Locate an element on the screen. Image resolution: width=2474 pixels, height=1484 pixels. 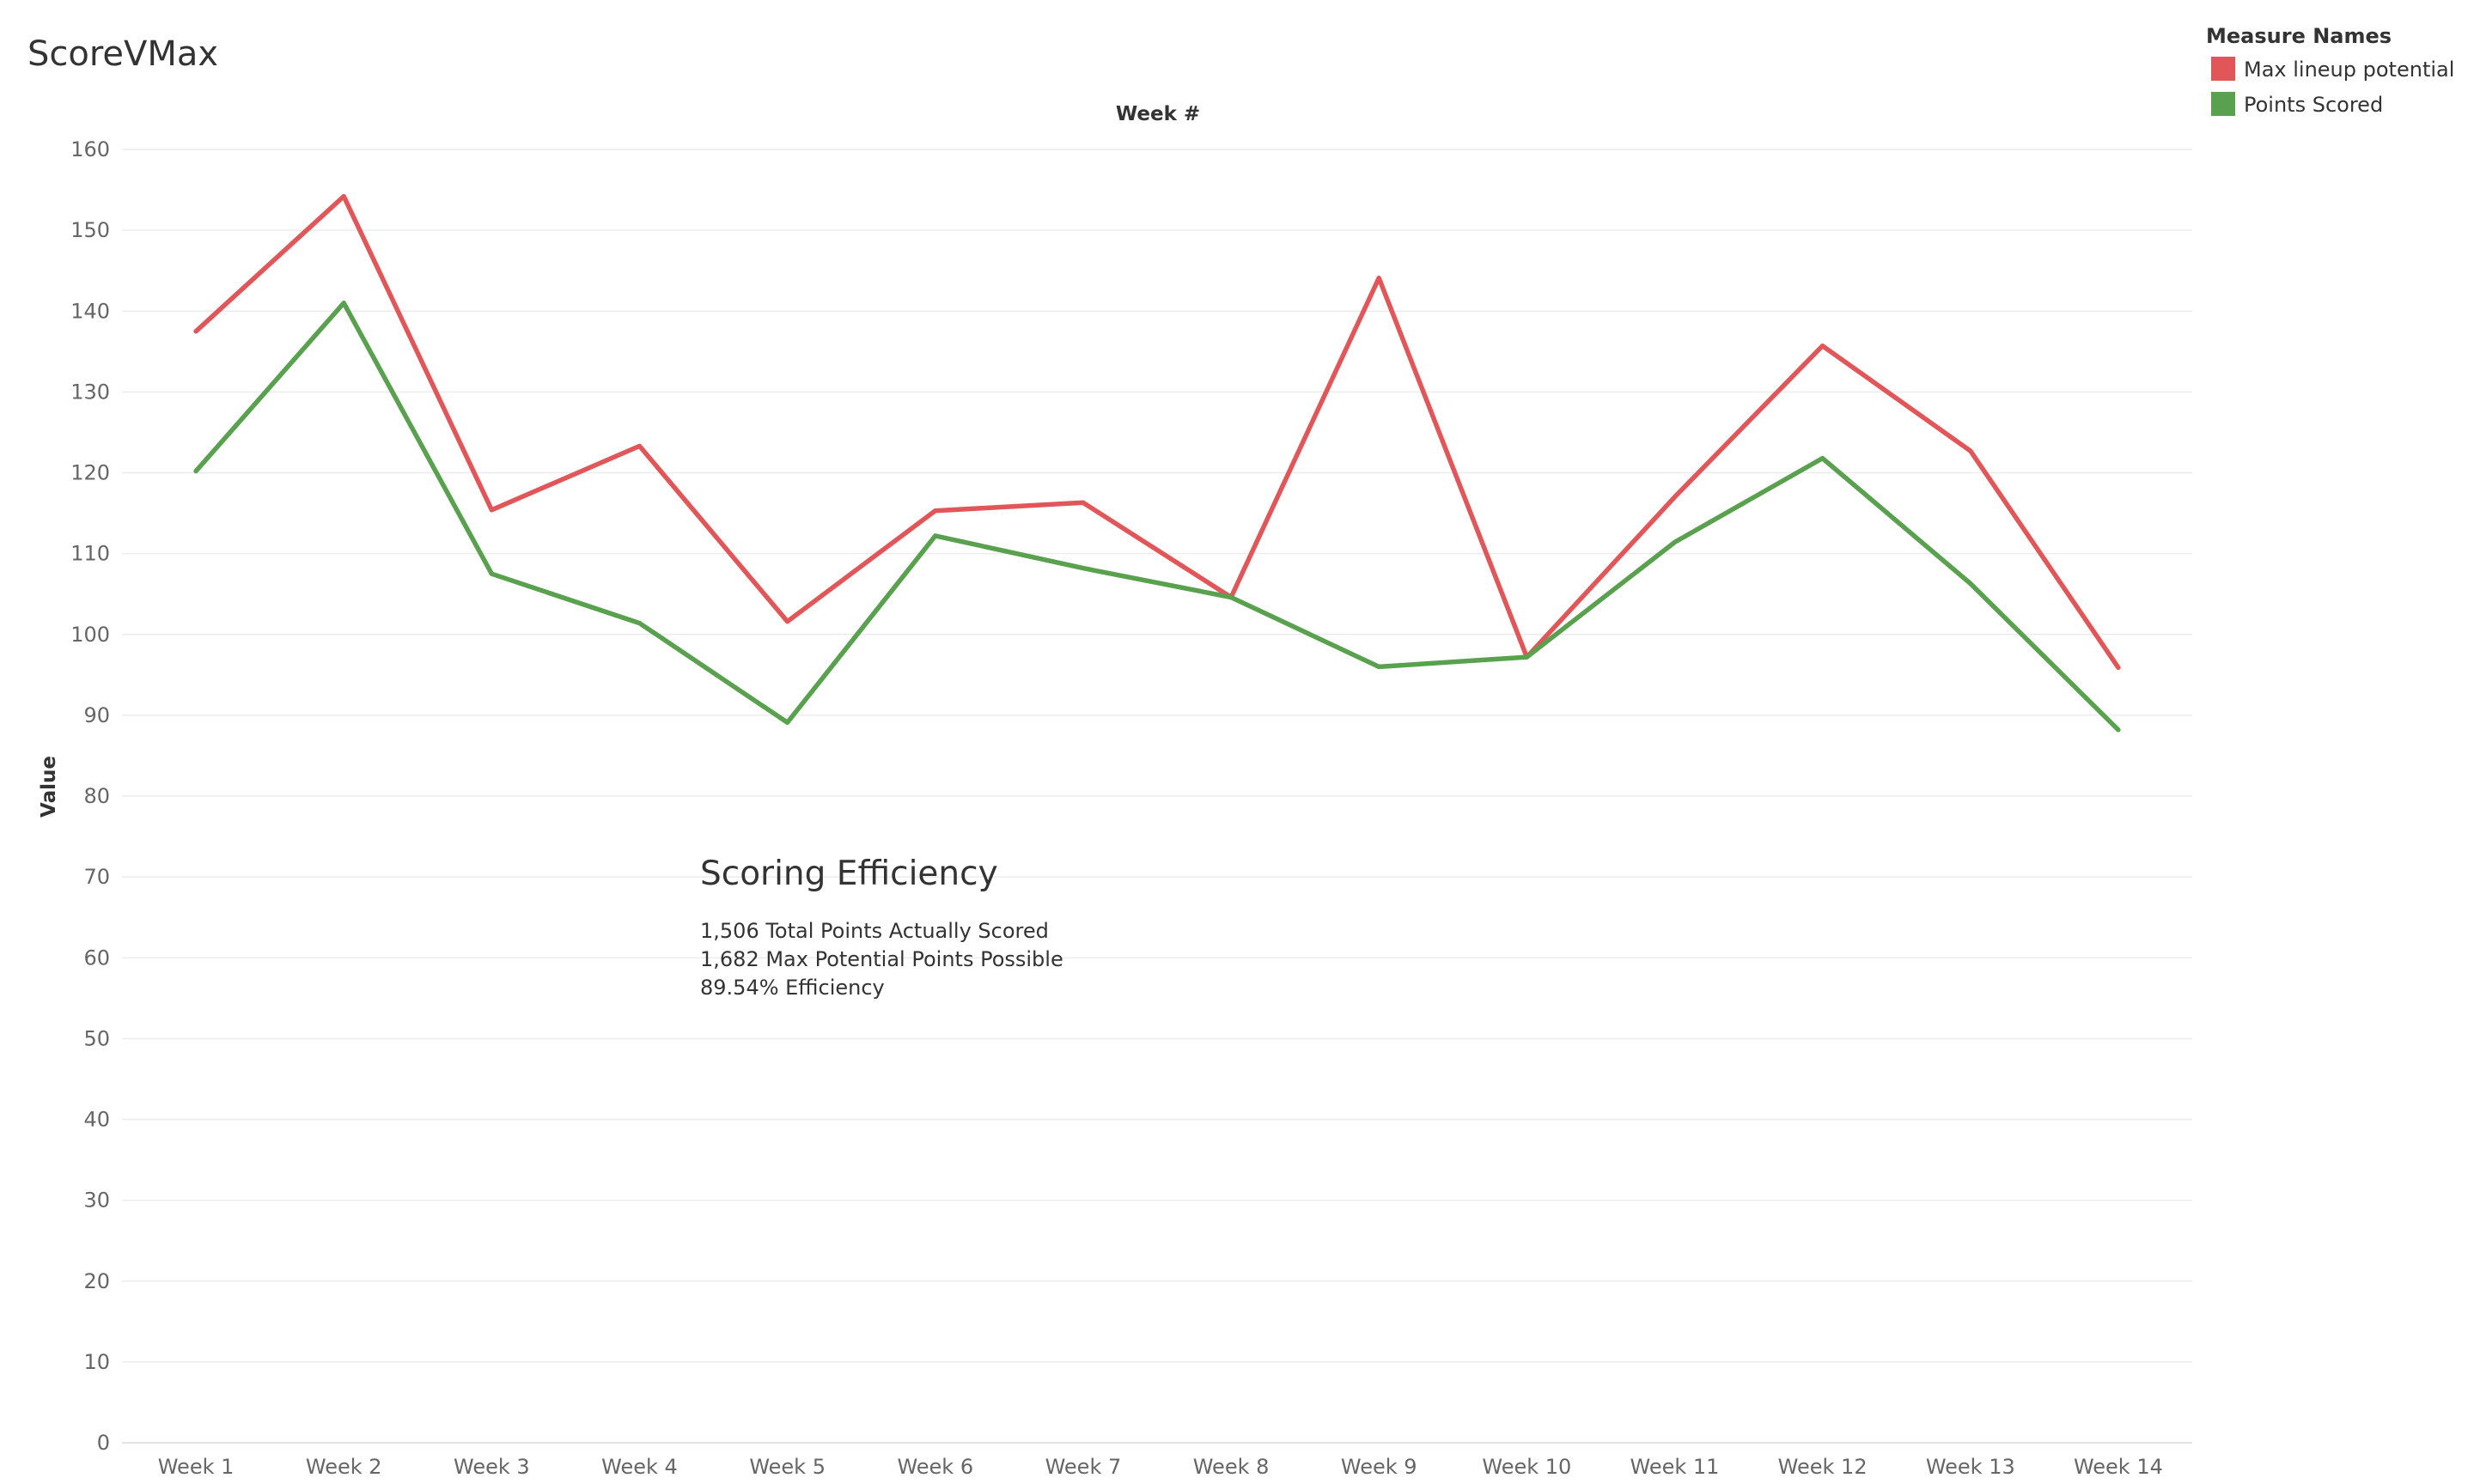
x-tick-label-week-6: Week 6 is located at coordinates (935, 1467).